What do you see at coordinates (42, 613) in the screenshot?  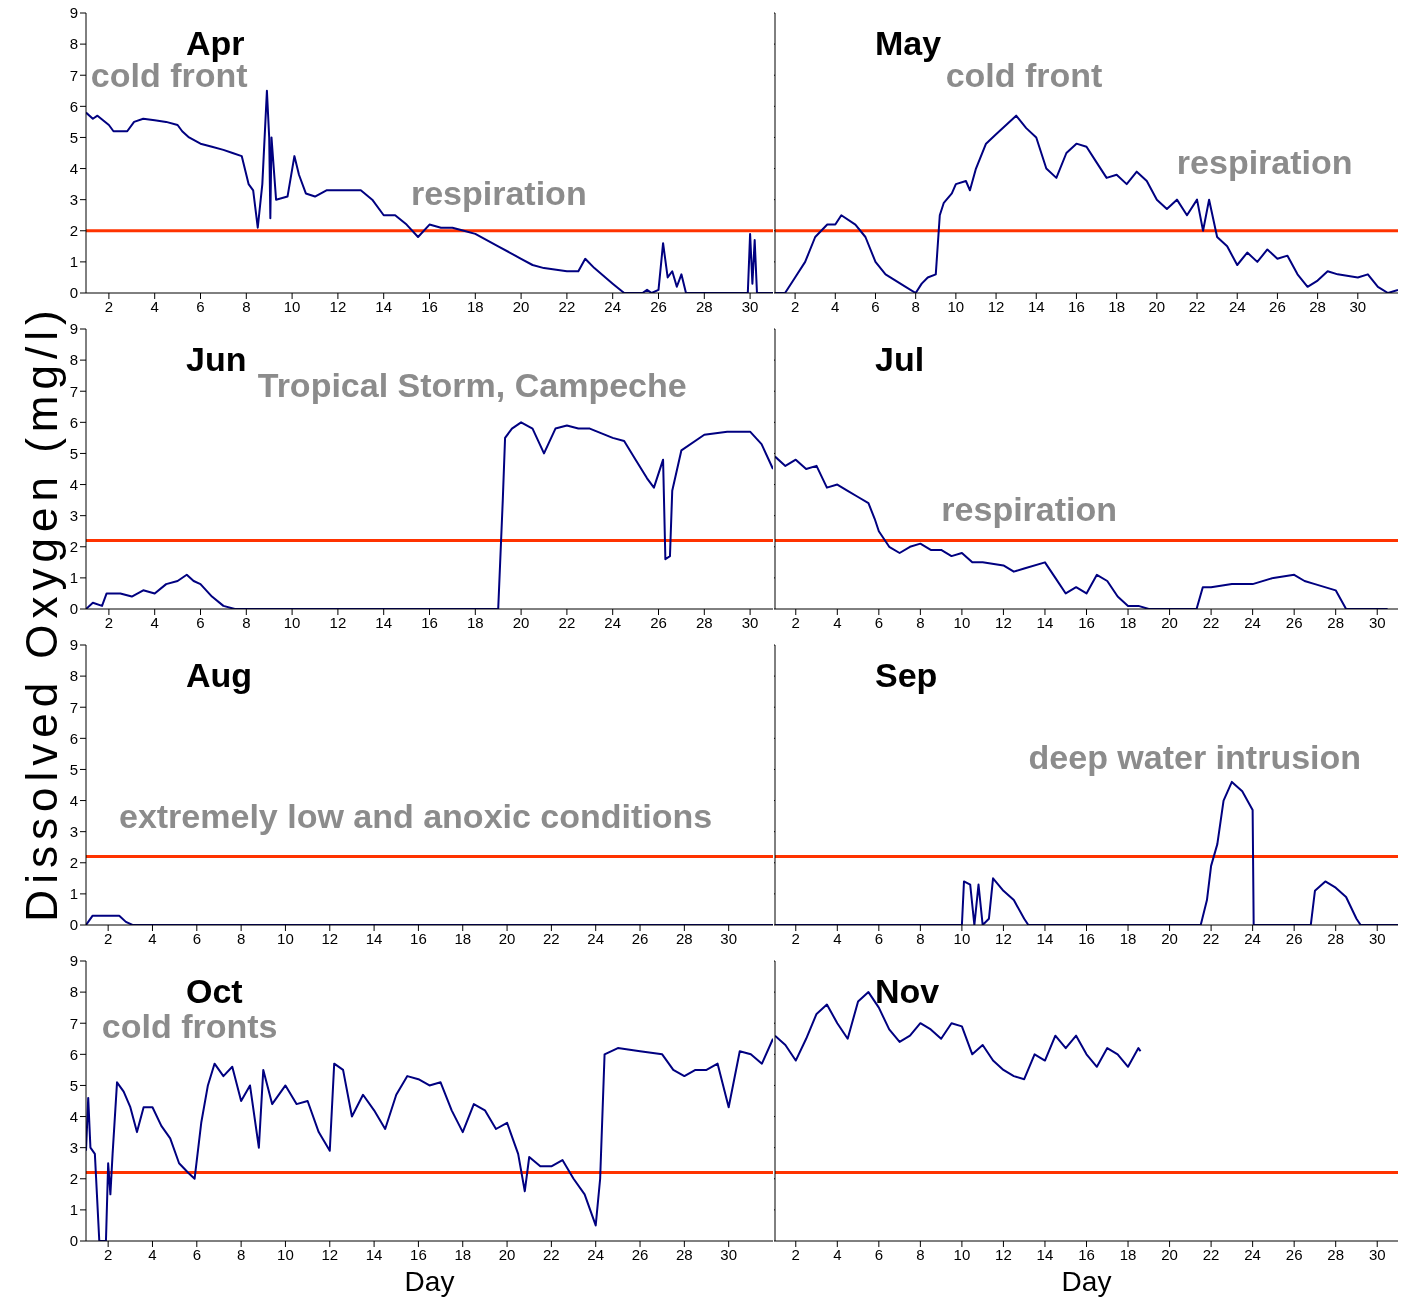 I see `y-axis-title: Dissolved Oxygen (mg/l)` at bounding box center [42, 613].